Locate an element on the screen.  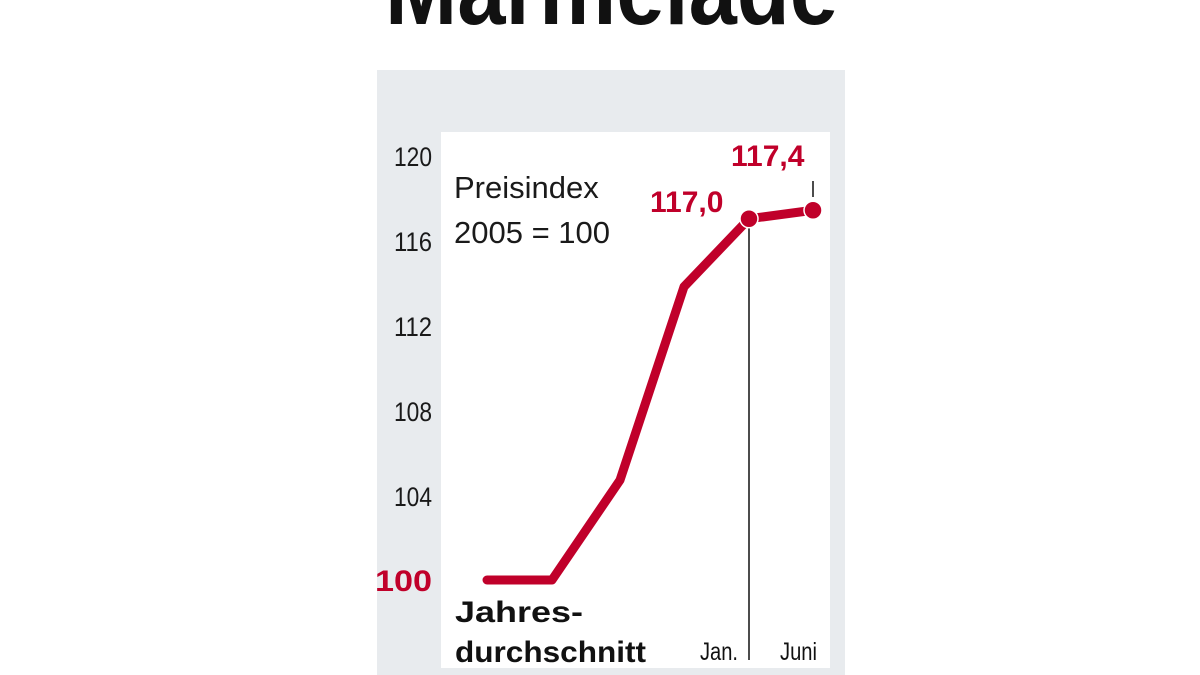
y-tick-label: 112 is located at coordinates (413, 327).